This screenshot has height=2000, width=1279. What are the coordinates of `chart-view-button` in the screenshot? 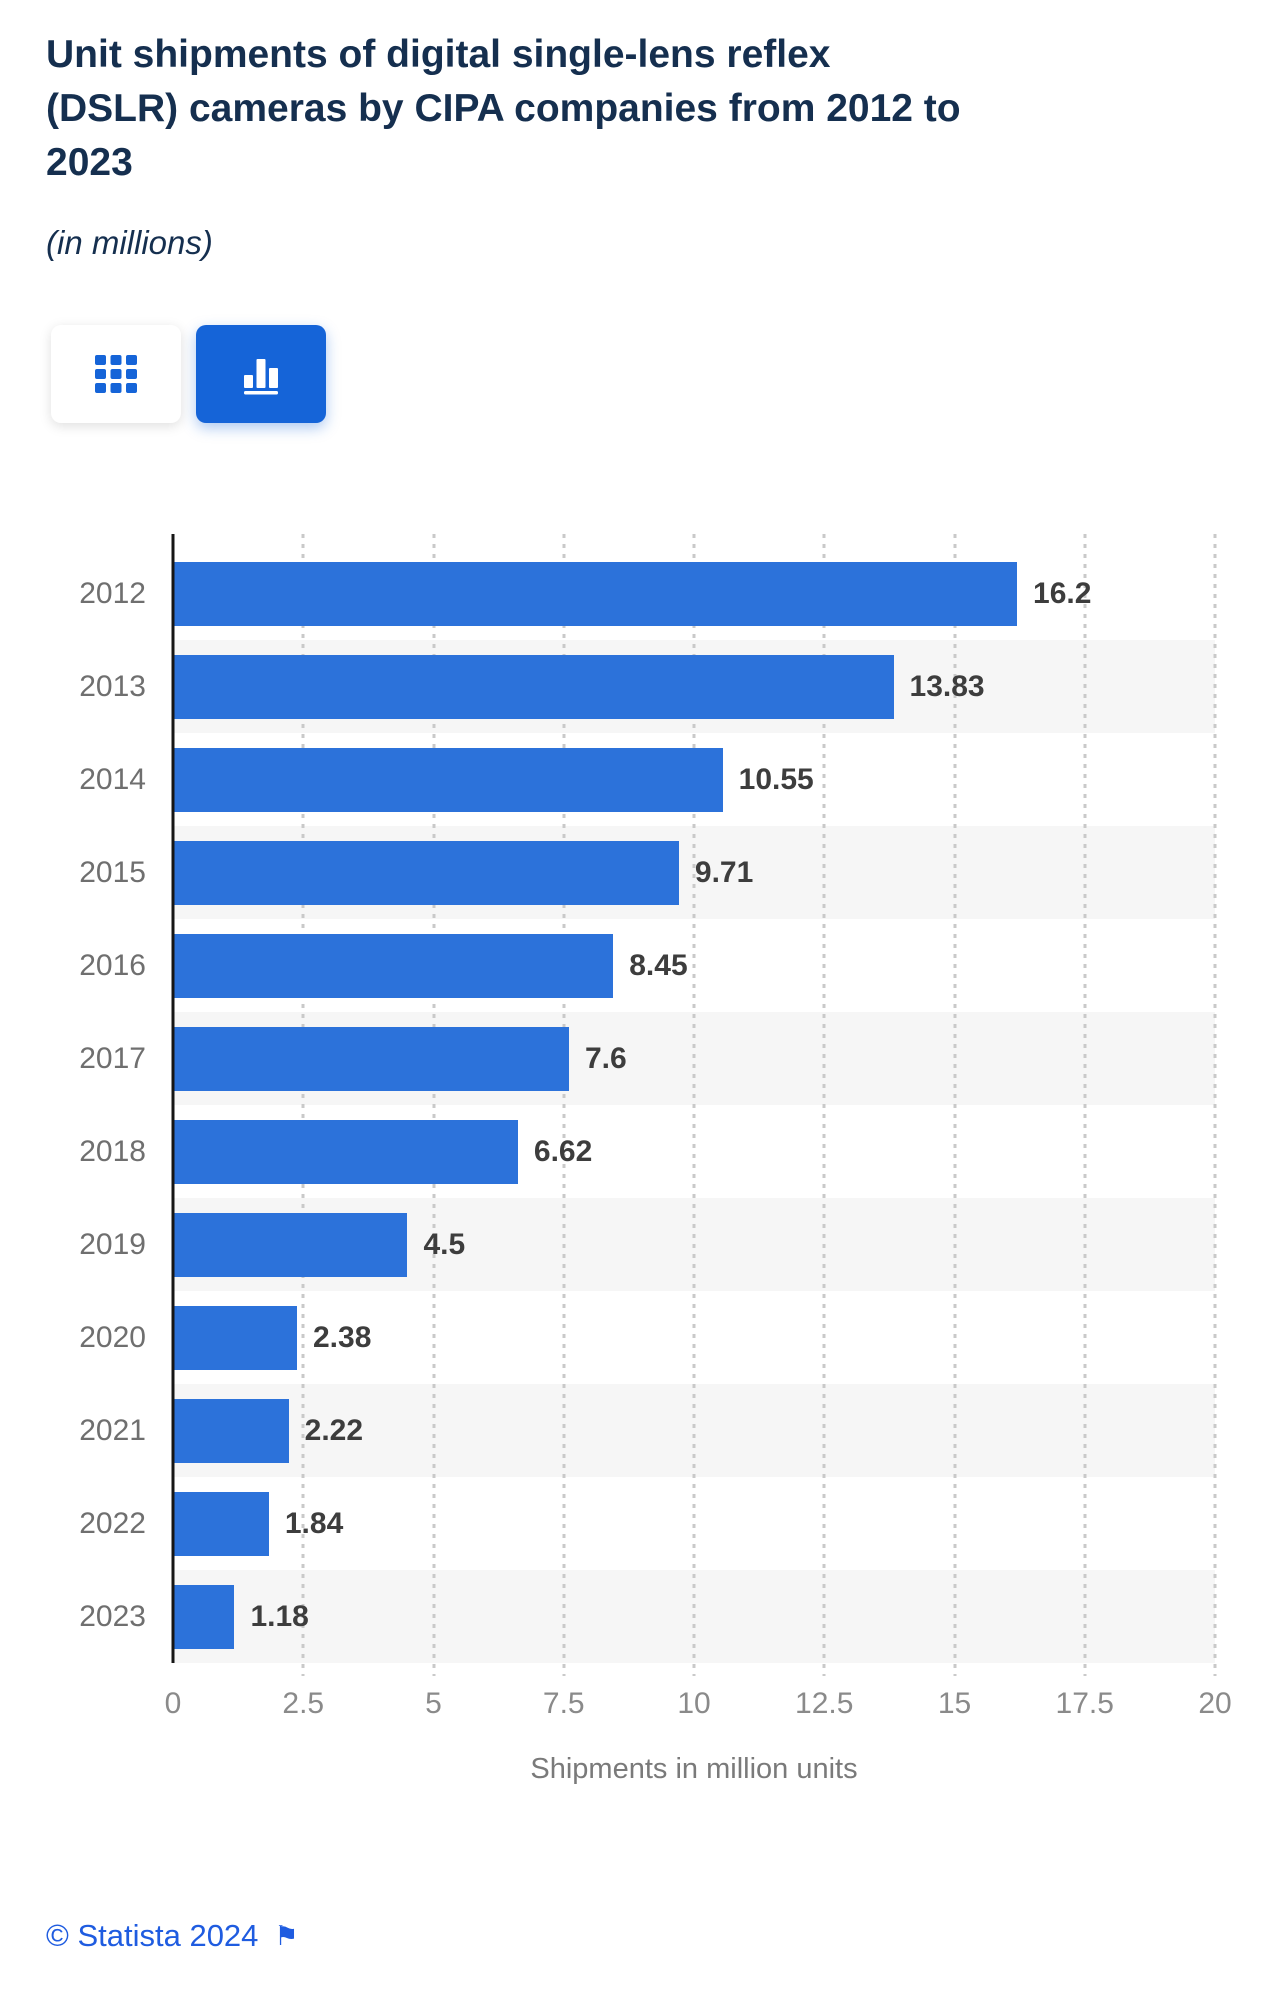 It's located at (261, 374).